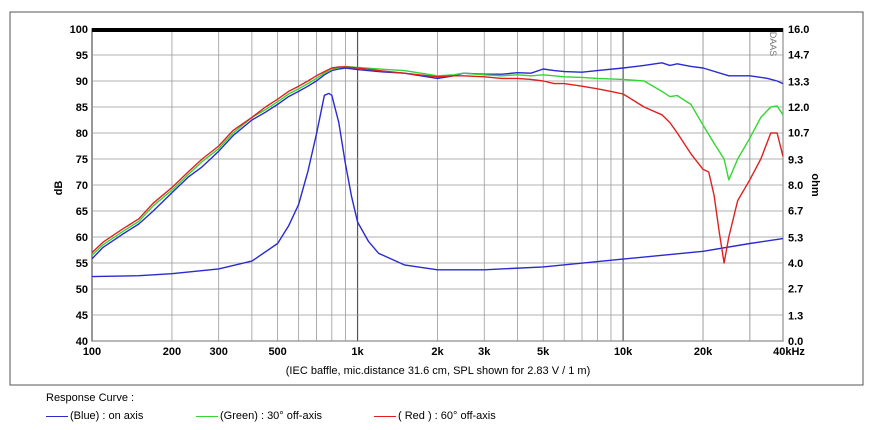 The height and width of the screenshot is (430, 875). Describe the element at coordinates (107, 416) in the screenshot. I see `legend-label-blue: (Blue) : on axis` at that location.